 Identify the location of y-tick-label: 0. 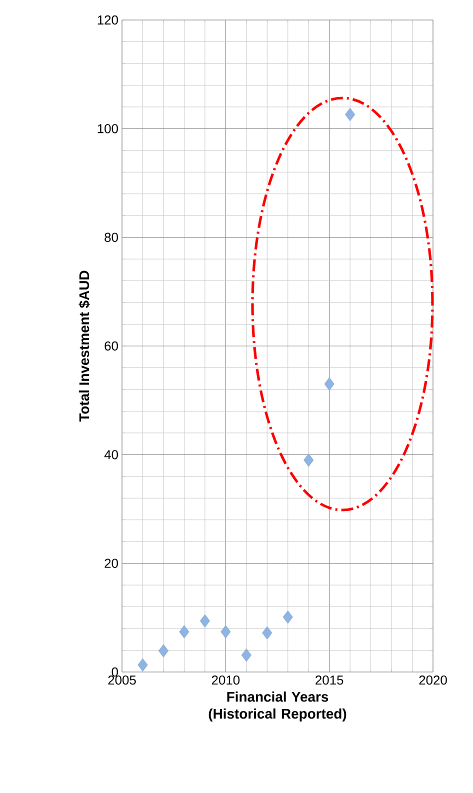
(115, 672).